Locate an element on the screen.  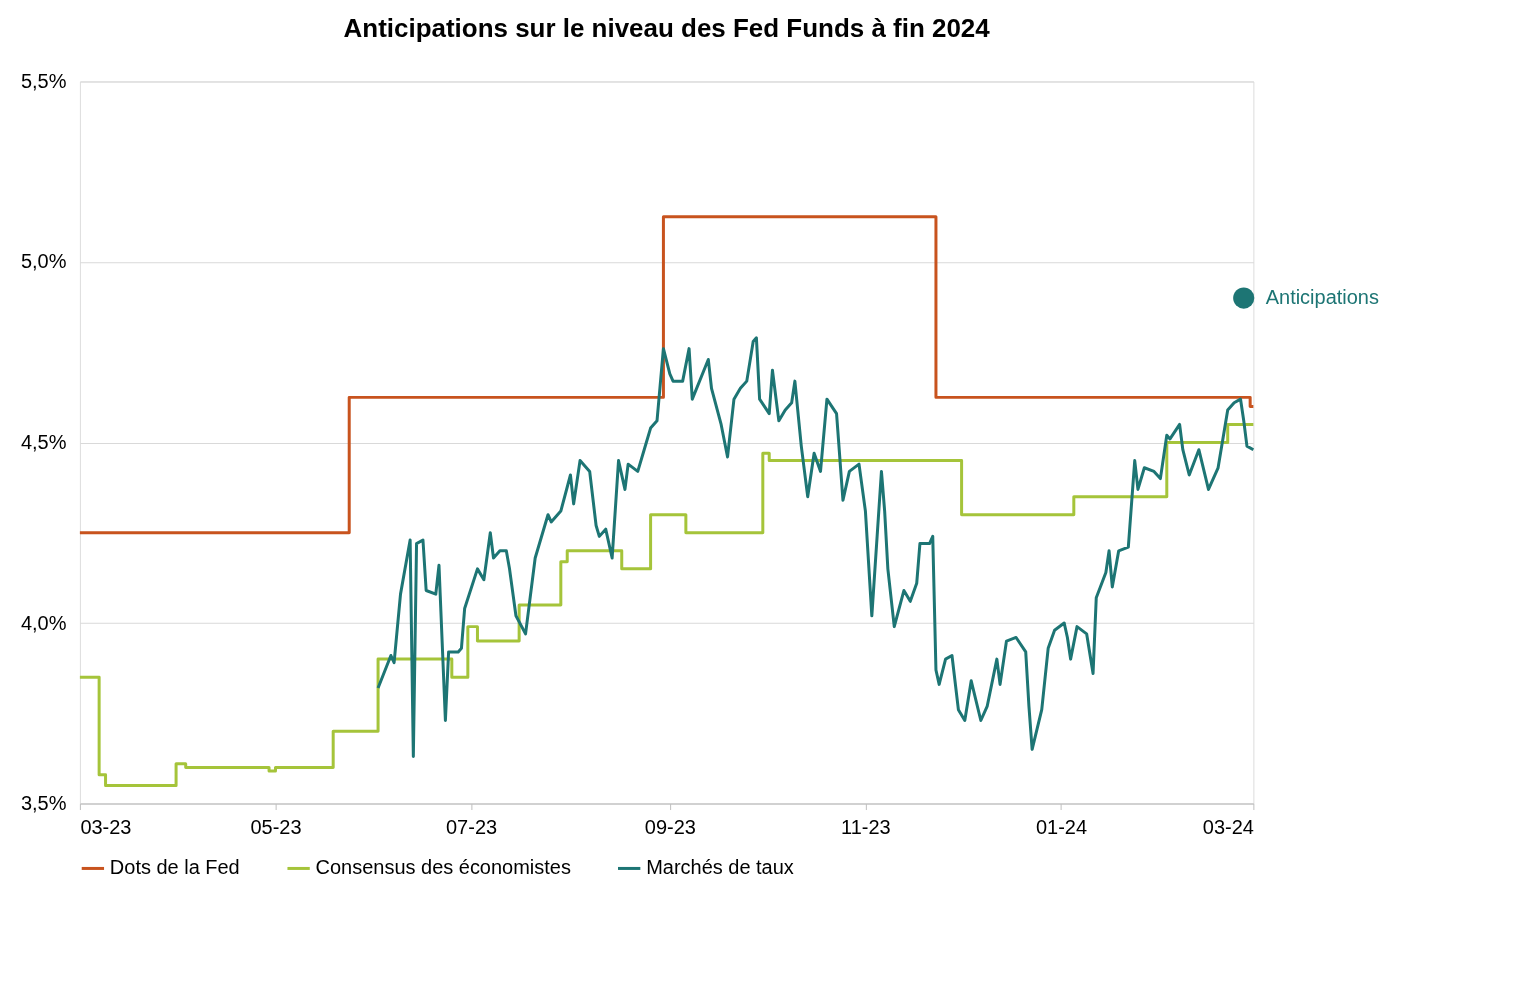
chart-title: Anticipations sur le niveau des Fed Funds à fin 2024 is located at coordinates (667, 27).